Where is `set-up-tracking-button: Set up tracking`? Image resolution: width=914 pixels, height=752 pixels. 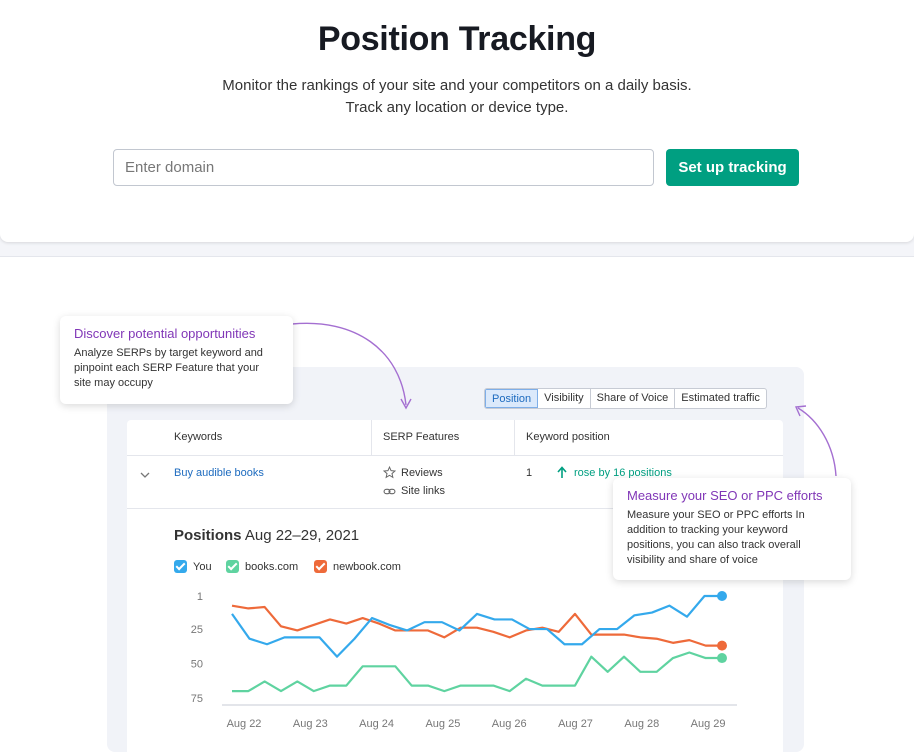
set-up-tracking-button: Set up tracking is located at coordinates (732, 167).